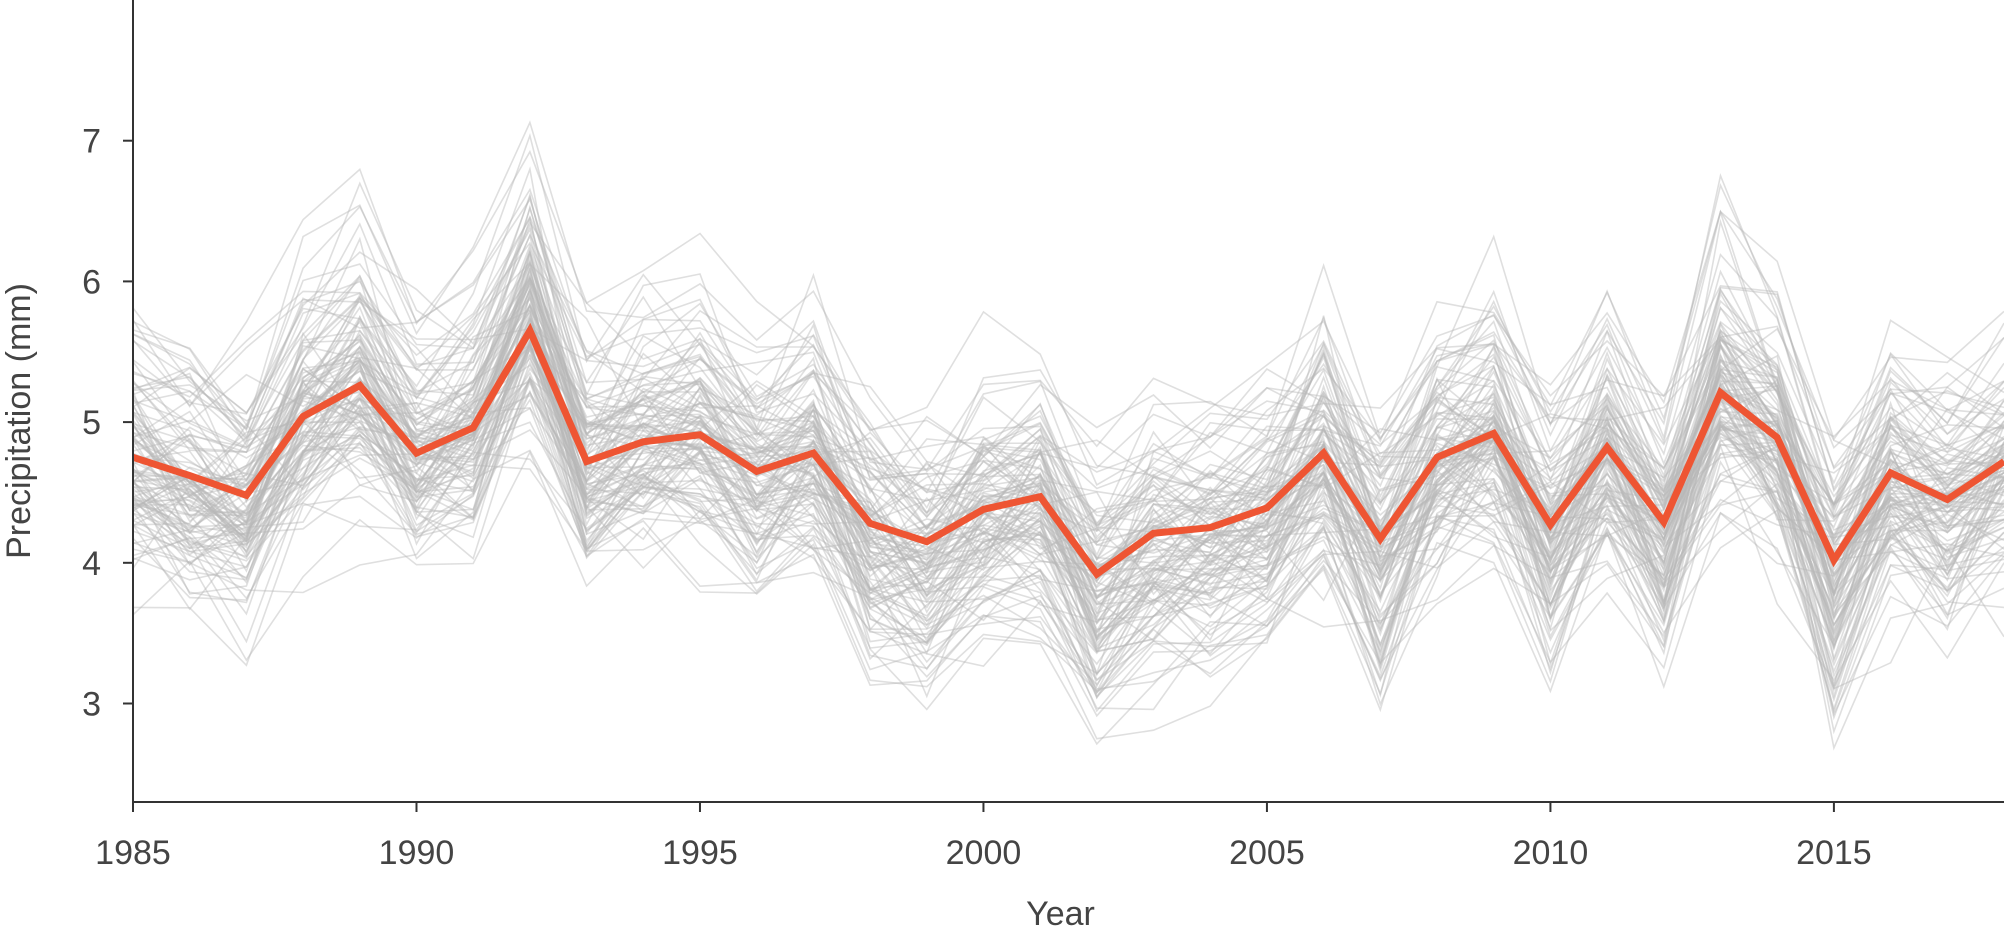 The width and height of the screenshot is (2004, 935). What do you see at coordinates (1267, 853) in the screenshot?
I see `x-tick-label: 2005` at bounding box center [1267, 853].